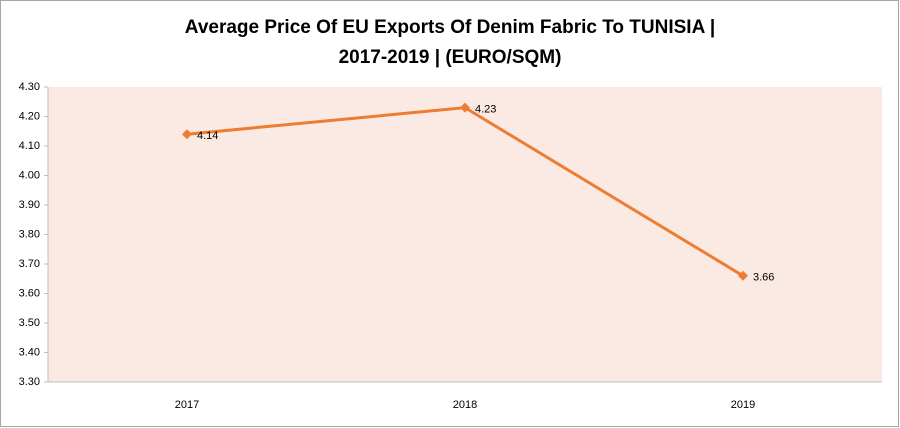  What do you see at coordinates (450, 57) in the screenshot?
I see `chart-title: 2017-2019 | (EURO/SQM)` at bounding box center [450, 57].